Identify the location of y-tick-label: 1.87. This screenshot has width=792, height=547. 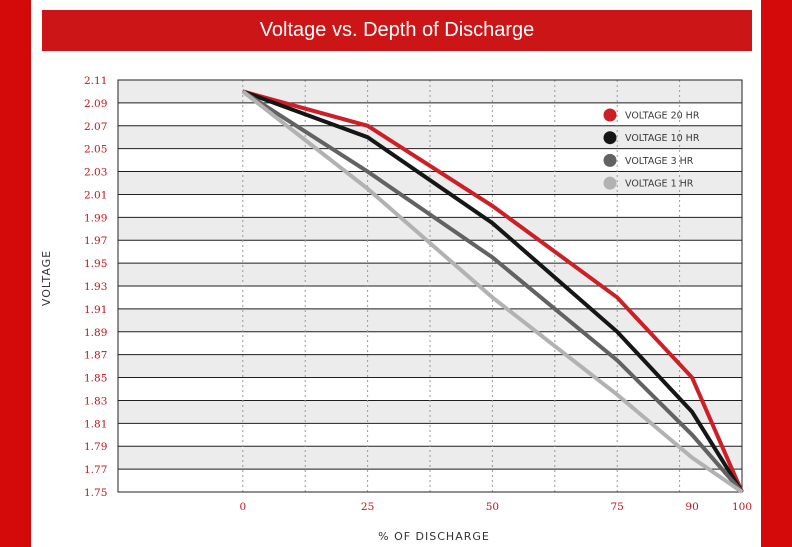
(95, 356).